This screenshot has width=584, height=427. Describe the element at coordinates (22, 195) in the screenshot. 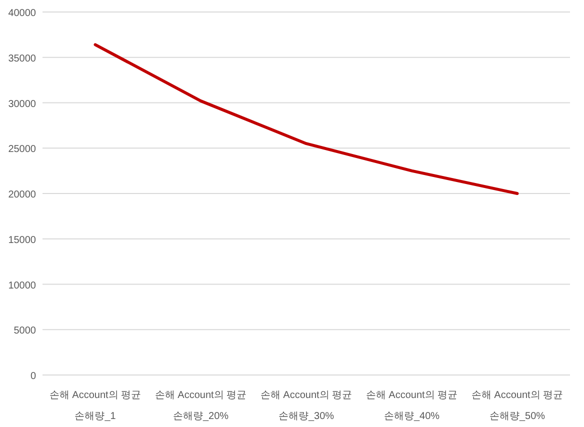

I see `y-tick-label: 20000` at that location.